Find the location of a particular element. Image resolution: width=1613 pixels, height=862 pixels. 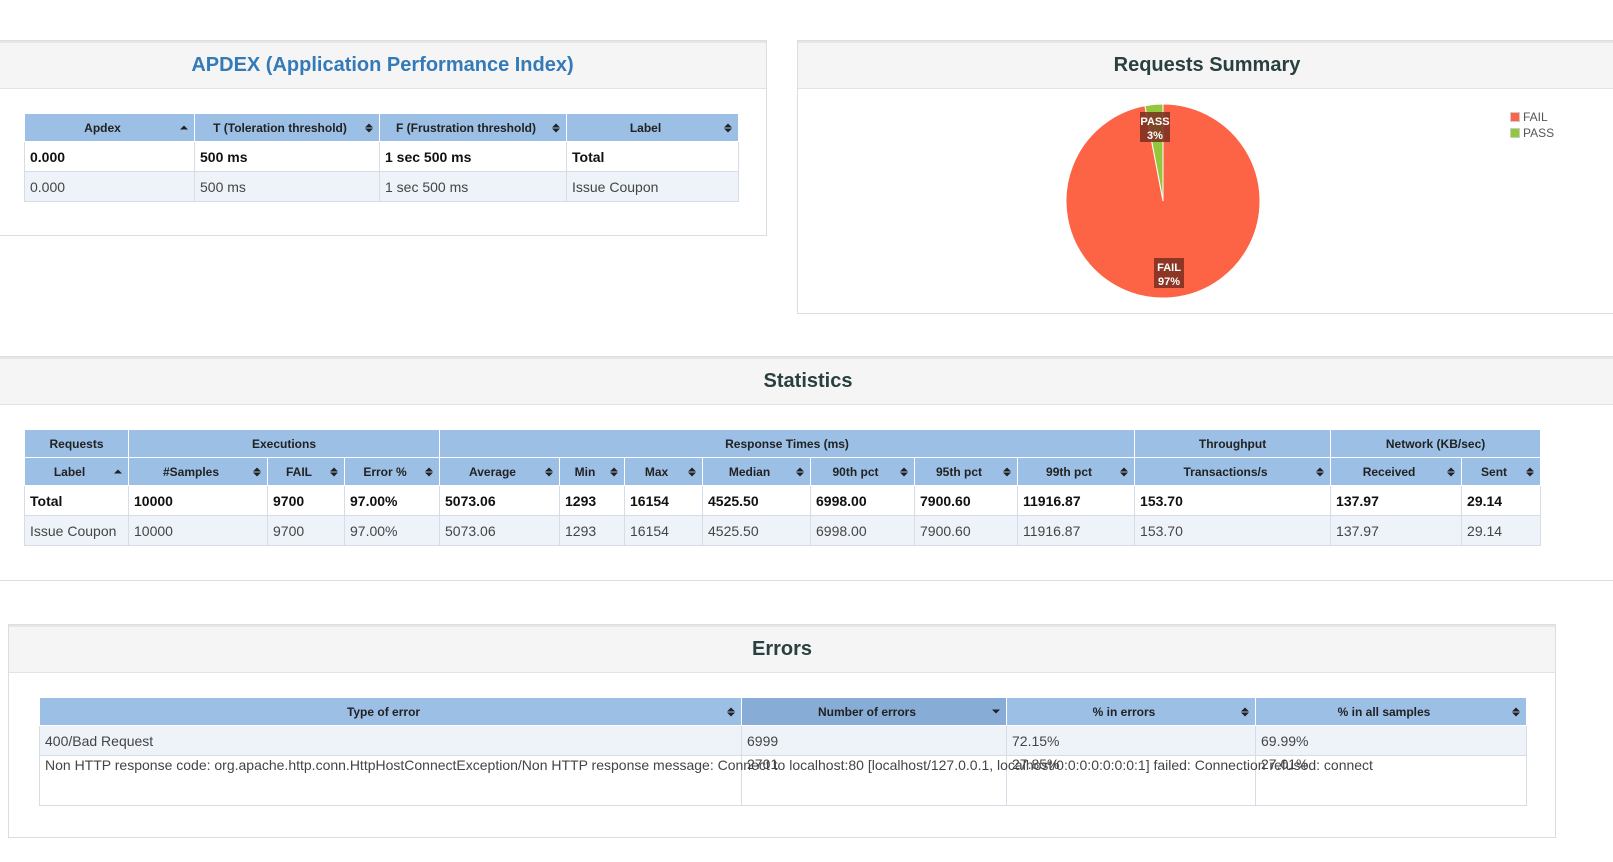

requests-pie-chart: FAIL 97% PASS 3% is located at coordinates (1163, 201).